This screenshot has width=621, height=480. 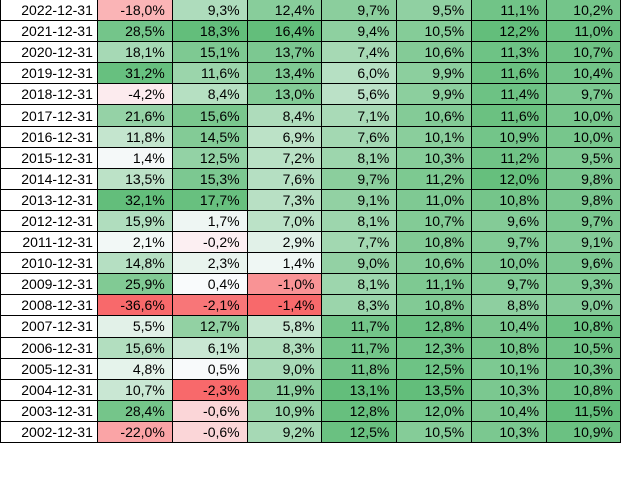 I want to click on date-cell: 2005-12-31, so click(x=49, y=368).